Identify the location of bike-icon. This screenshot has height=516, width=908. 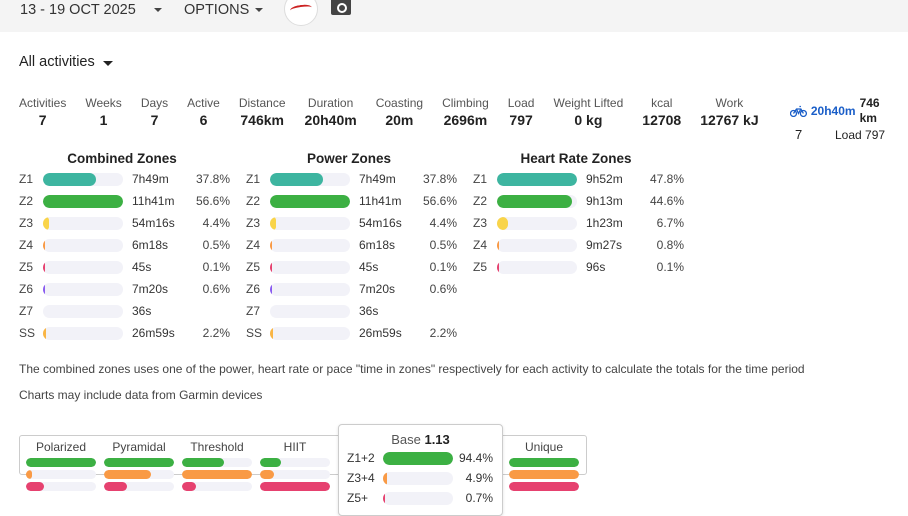
(798, 111).